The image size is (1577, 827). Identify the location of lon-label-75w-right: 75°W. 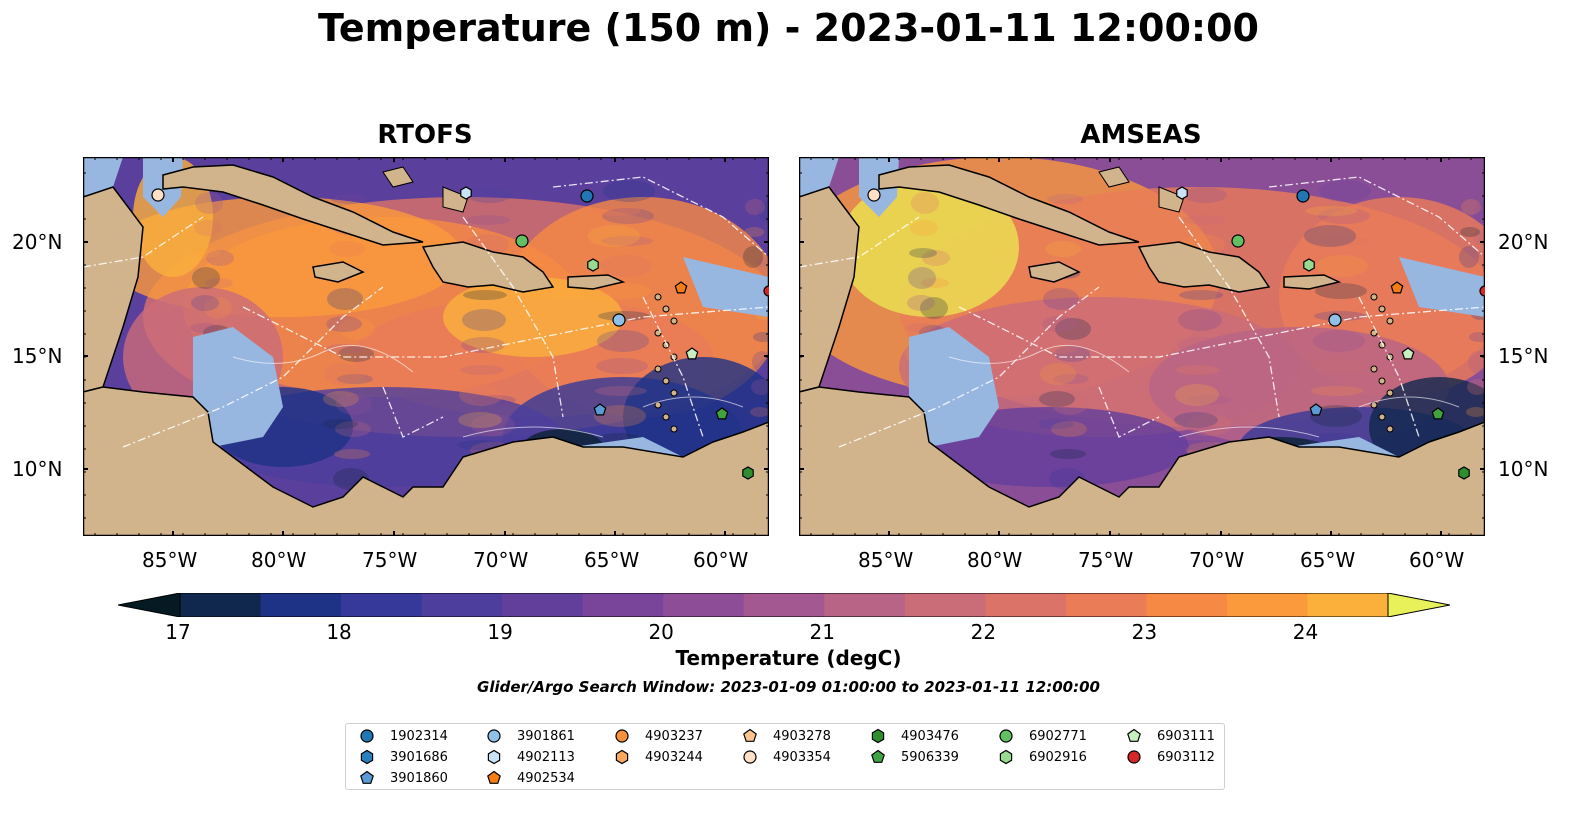
(1106, 560).